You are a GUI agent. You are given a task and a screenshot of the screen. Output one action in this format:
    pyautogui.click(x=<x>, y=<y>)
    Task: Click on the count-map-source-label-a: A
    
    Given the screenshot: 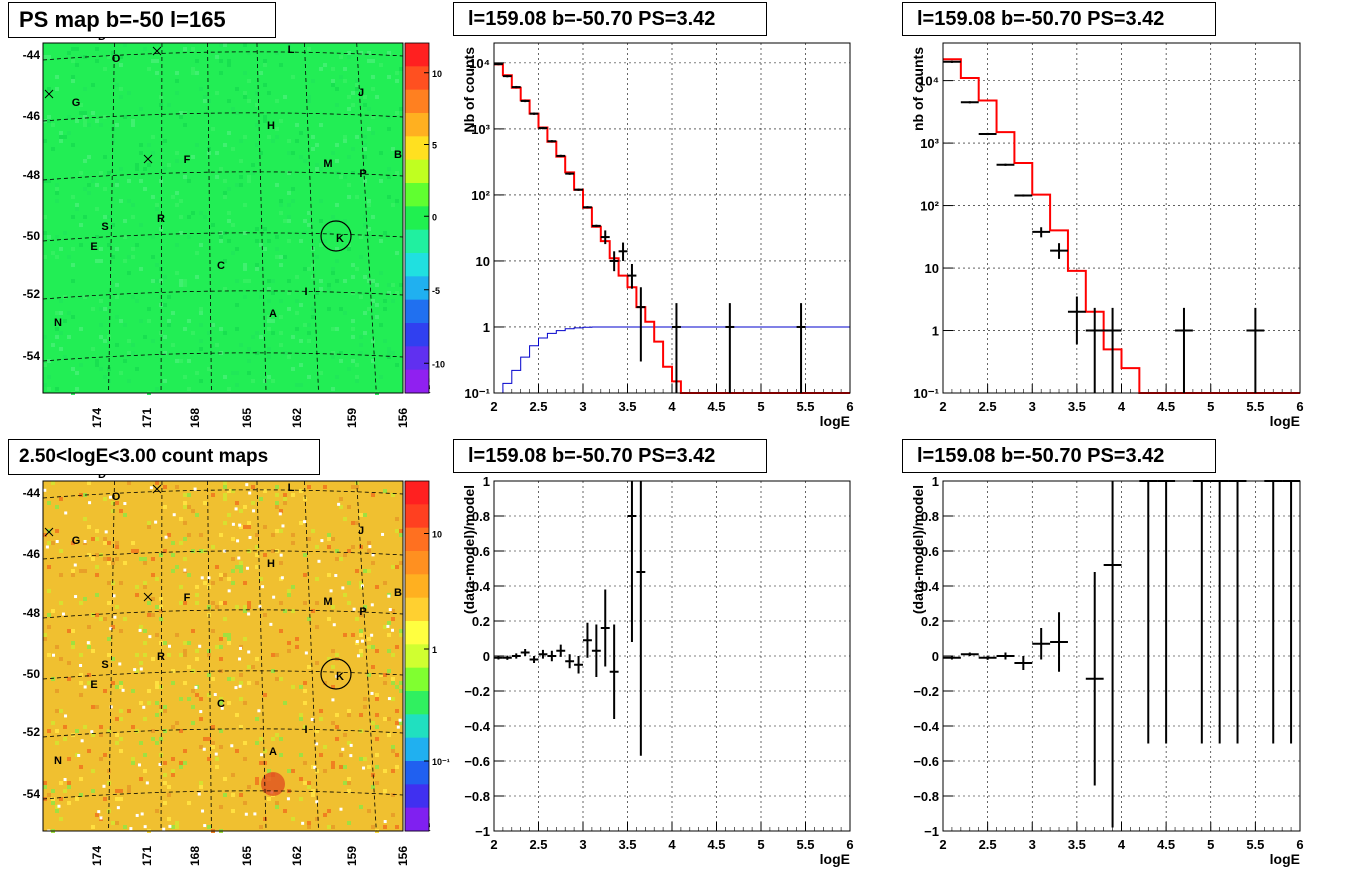 What is the action you would take?
    pyautogui.click(x=273, y=752)
    